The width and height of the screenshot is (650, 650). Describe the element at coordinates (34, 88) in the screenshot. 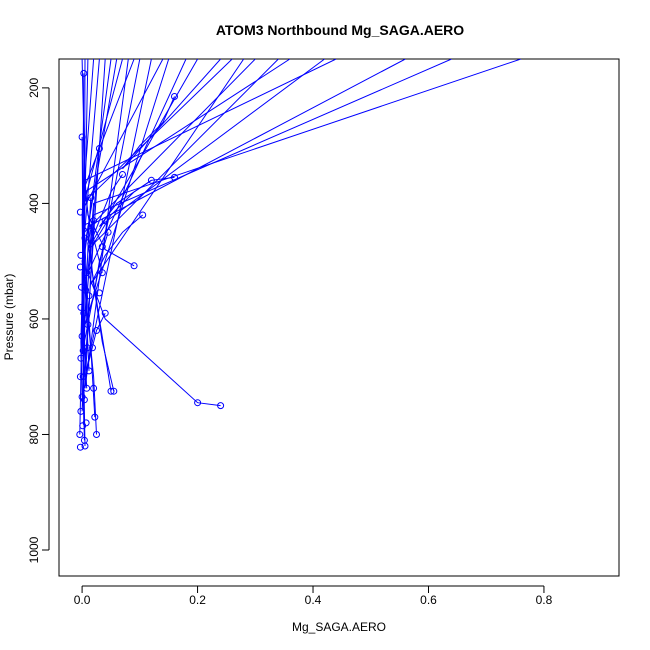

I see `y-tick-label: 200` at that location.